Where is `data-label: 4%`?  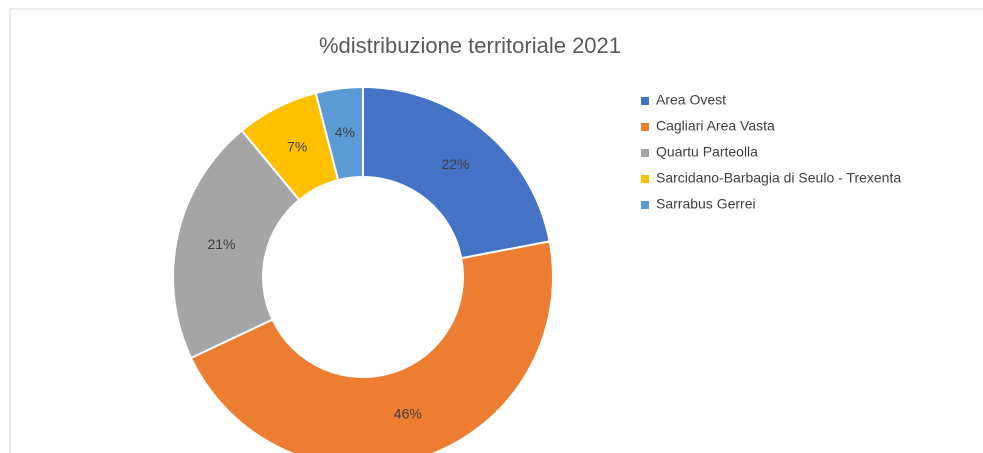 data-label: 4% is located at coordinates (345, 132).